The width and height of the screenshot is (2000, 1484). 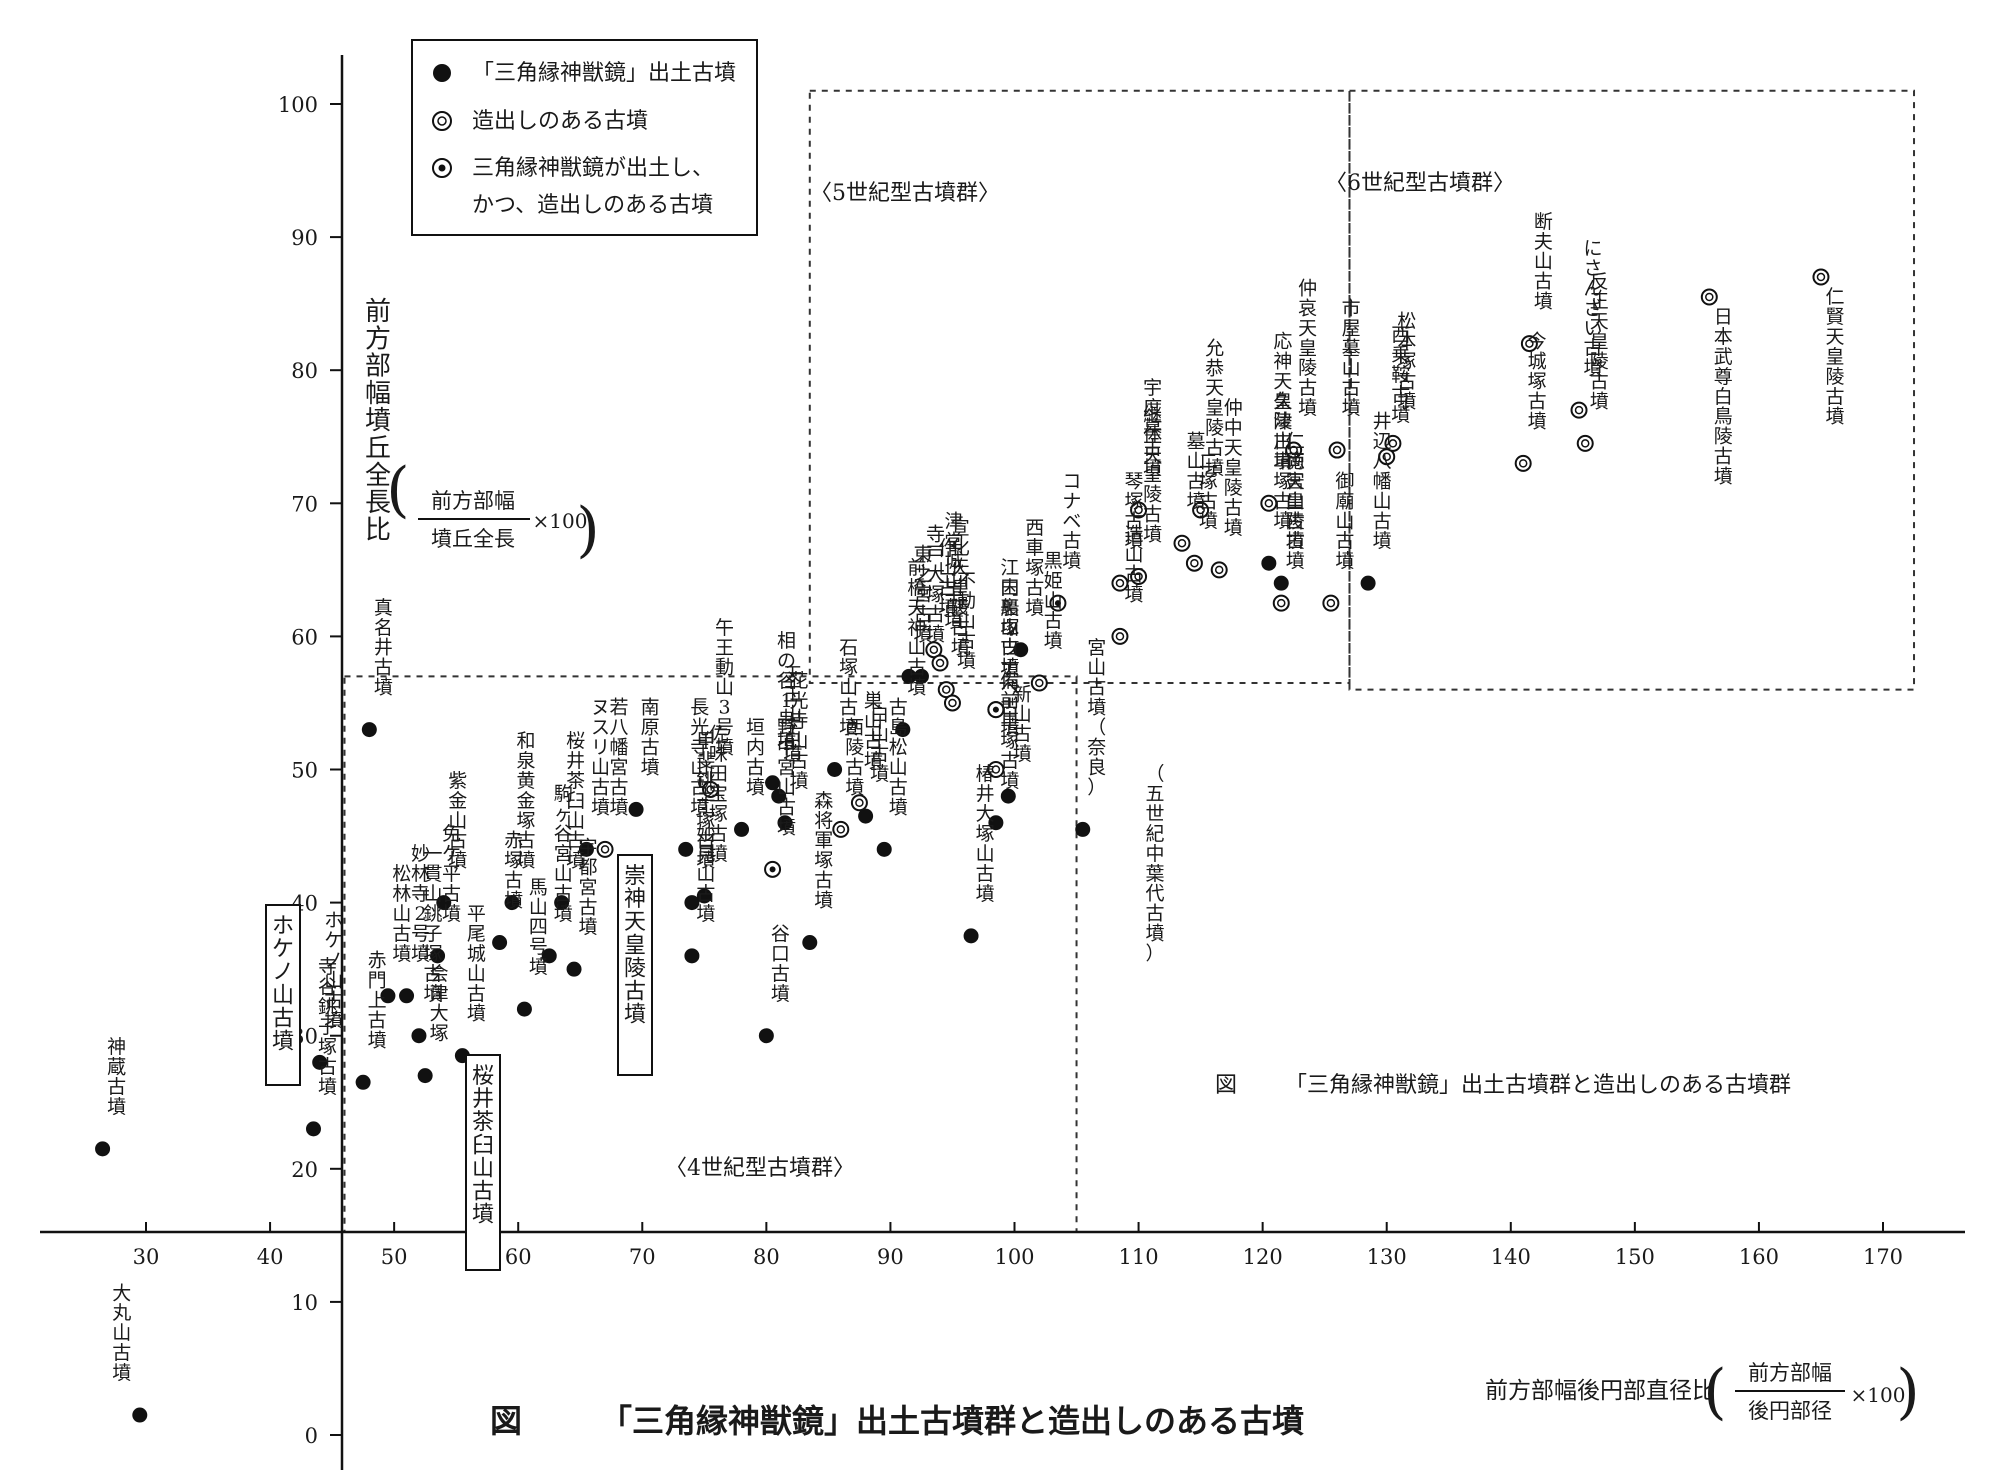 I want to click on point-0-38-marker, so click(x=996, y=823).